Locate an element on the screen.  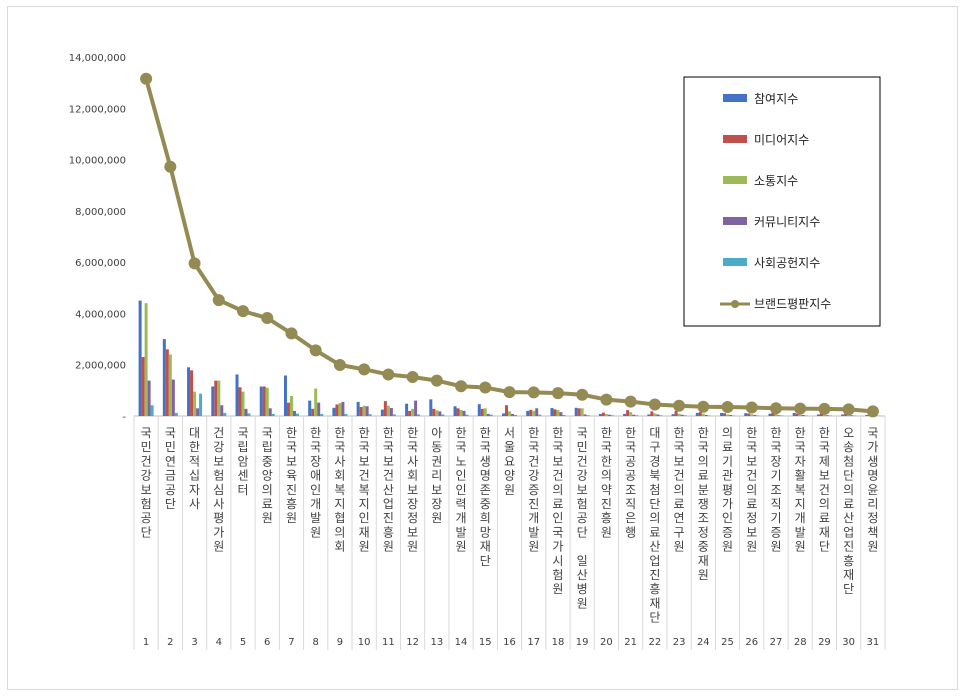
rank-label: 10 is located at coordinates (364, 642).